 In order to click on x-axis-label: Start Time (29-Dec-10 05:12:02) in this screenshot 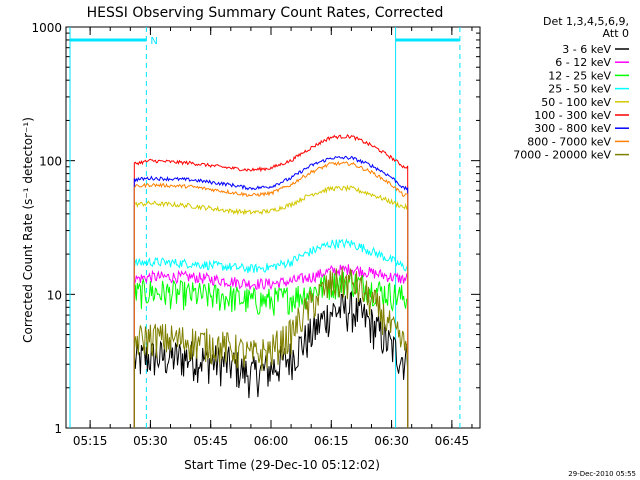, I will do `click(282, 465)`.